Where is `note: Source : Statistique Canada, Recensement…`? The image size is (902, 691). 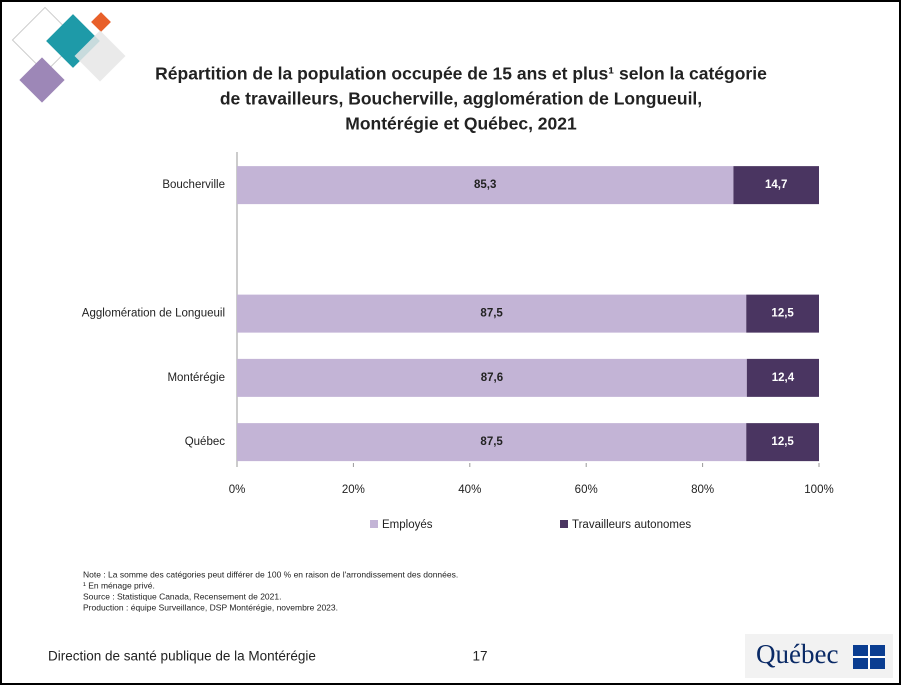
note: Source : Statistique Canada, Recensement… is located at coordinates (182, 596).